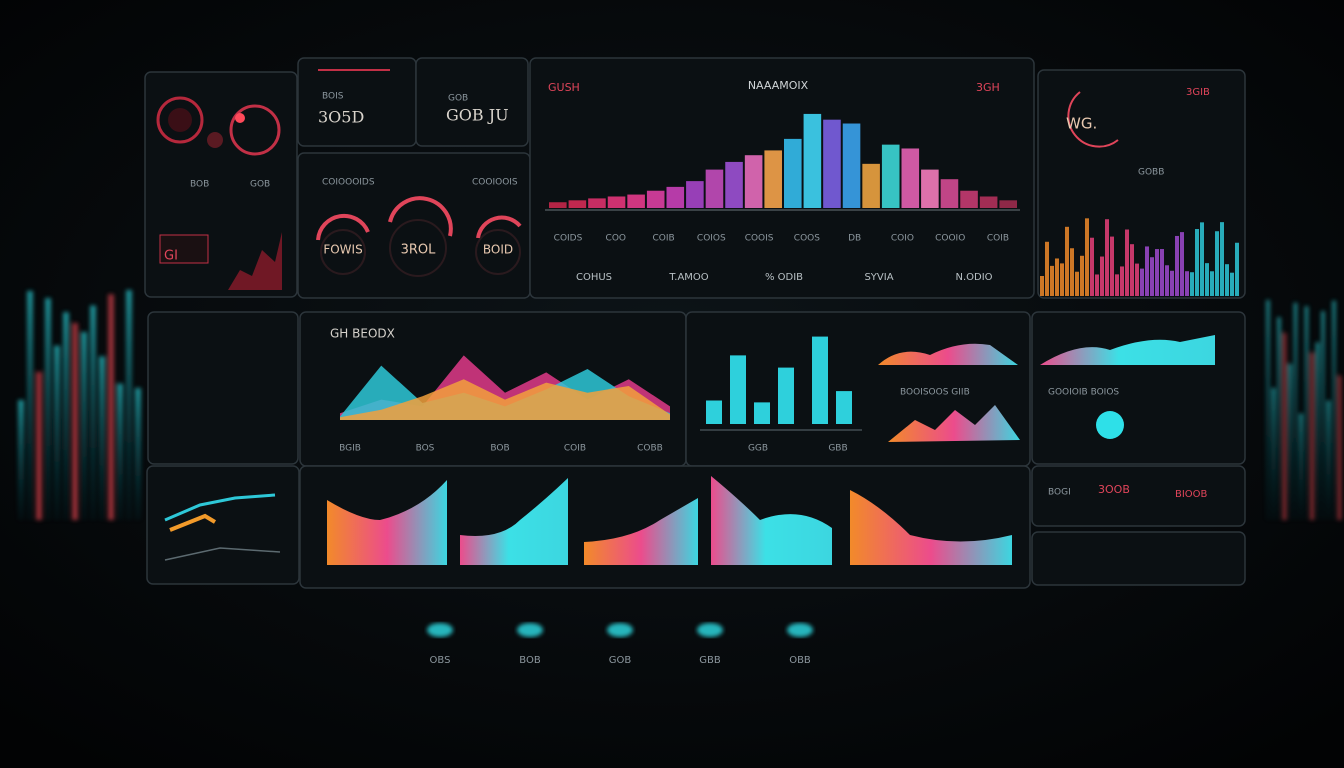 The width and height of the screenshot is (1344, 768). Describe the element at coordinates (759, 239) in the screenshot. I see `axis-label: COOIS` at that location.